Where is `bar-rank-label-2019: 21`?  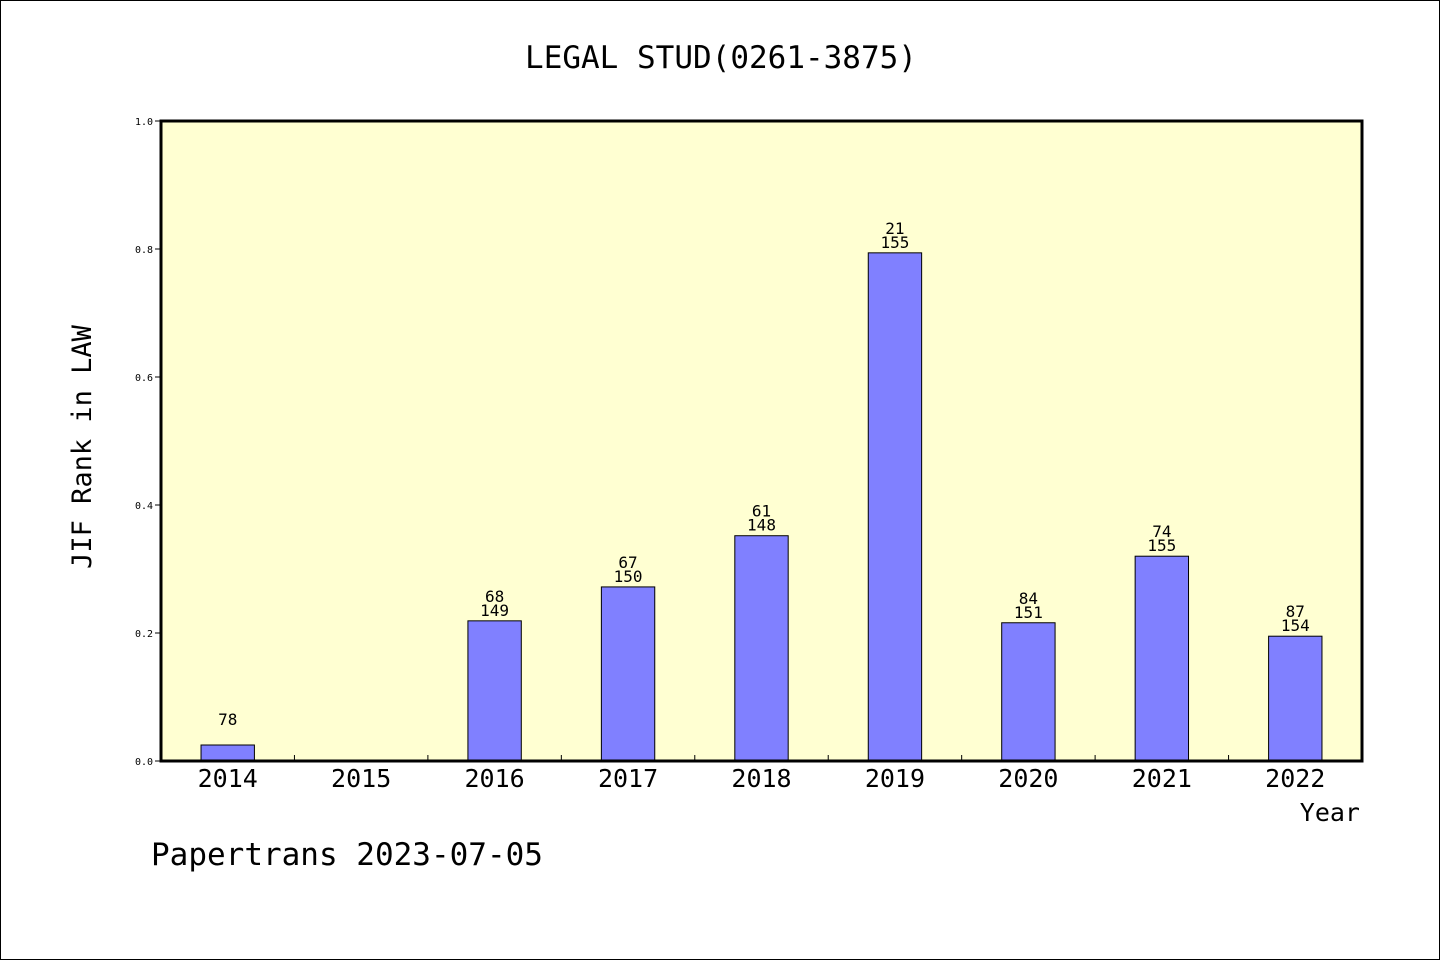 bar-rank-label-2019: 21 is located at coordinates (894, 228).